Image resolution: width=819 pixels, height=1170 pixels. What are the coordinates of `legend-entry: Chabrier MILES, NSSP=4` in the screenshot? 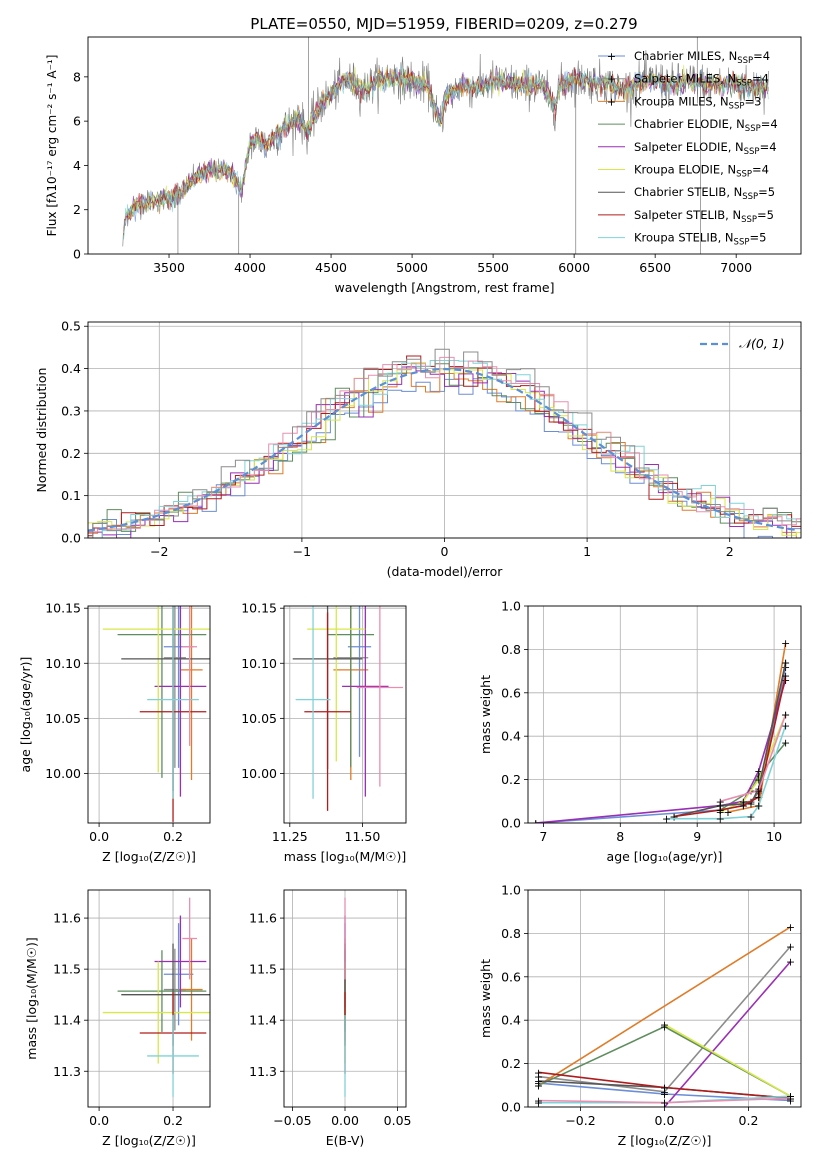 It's located at (702, 57).